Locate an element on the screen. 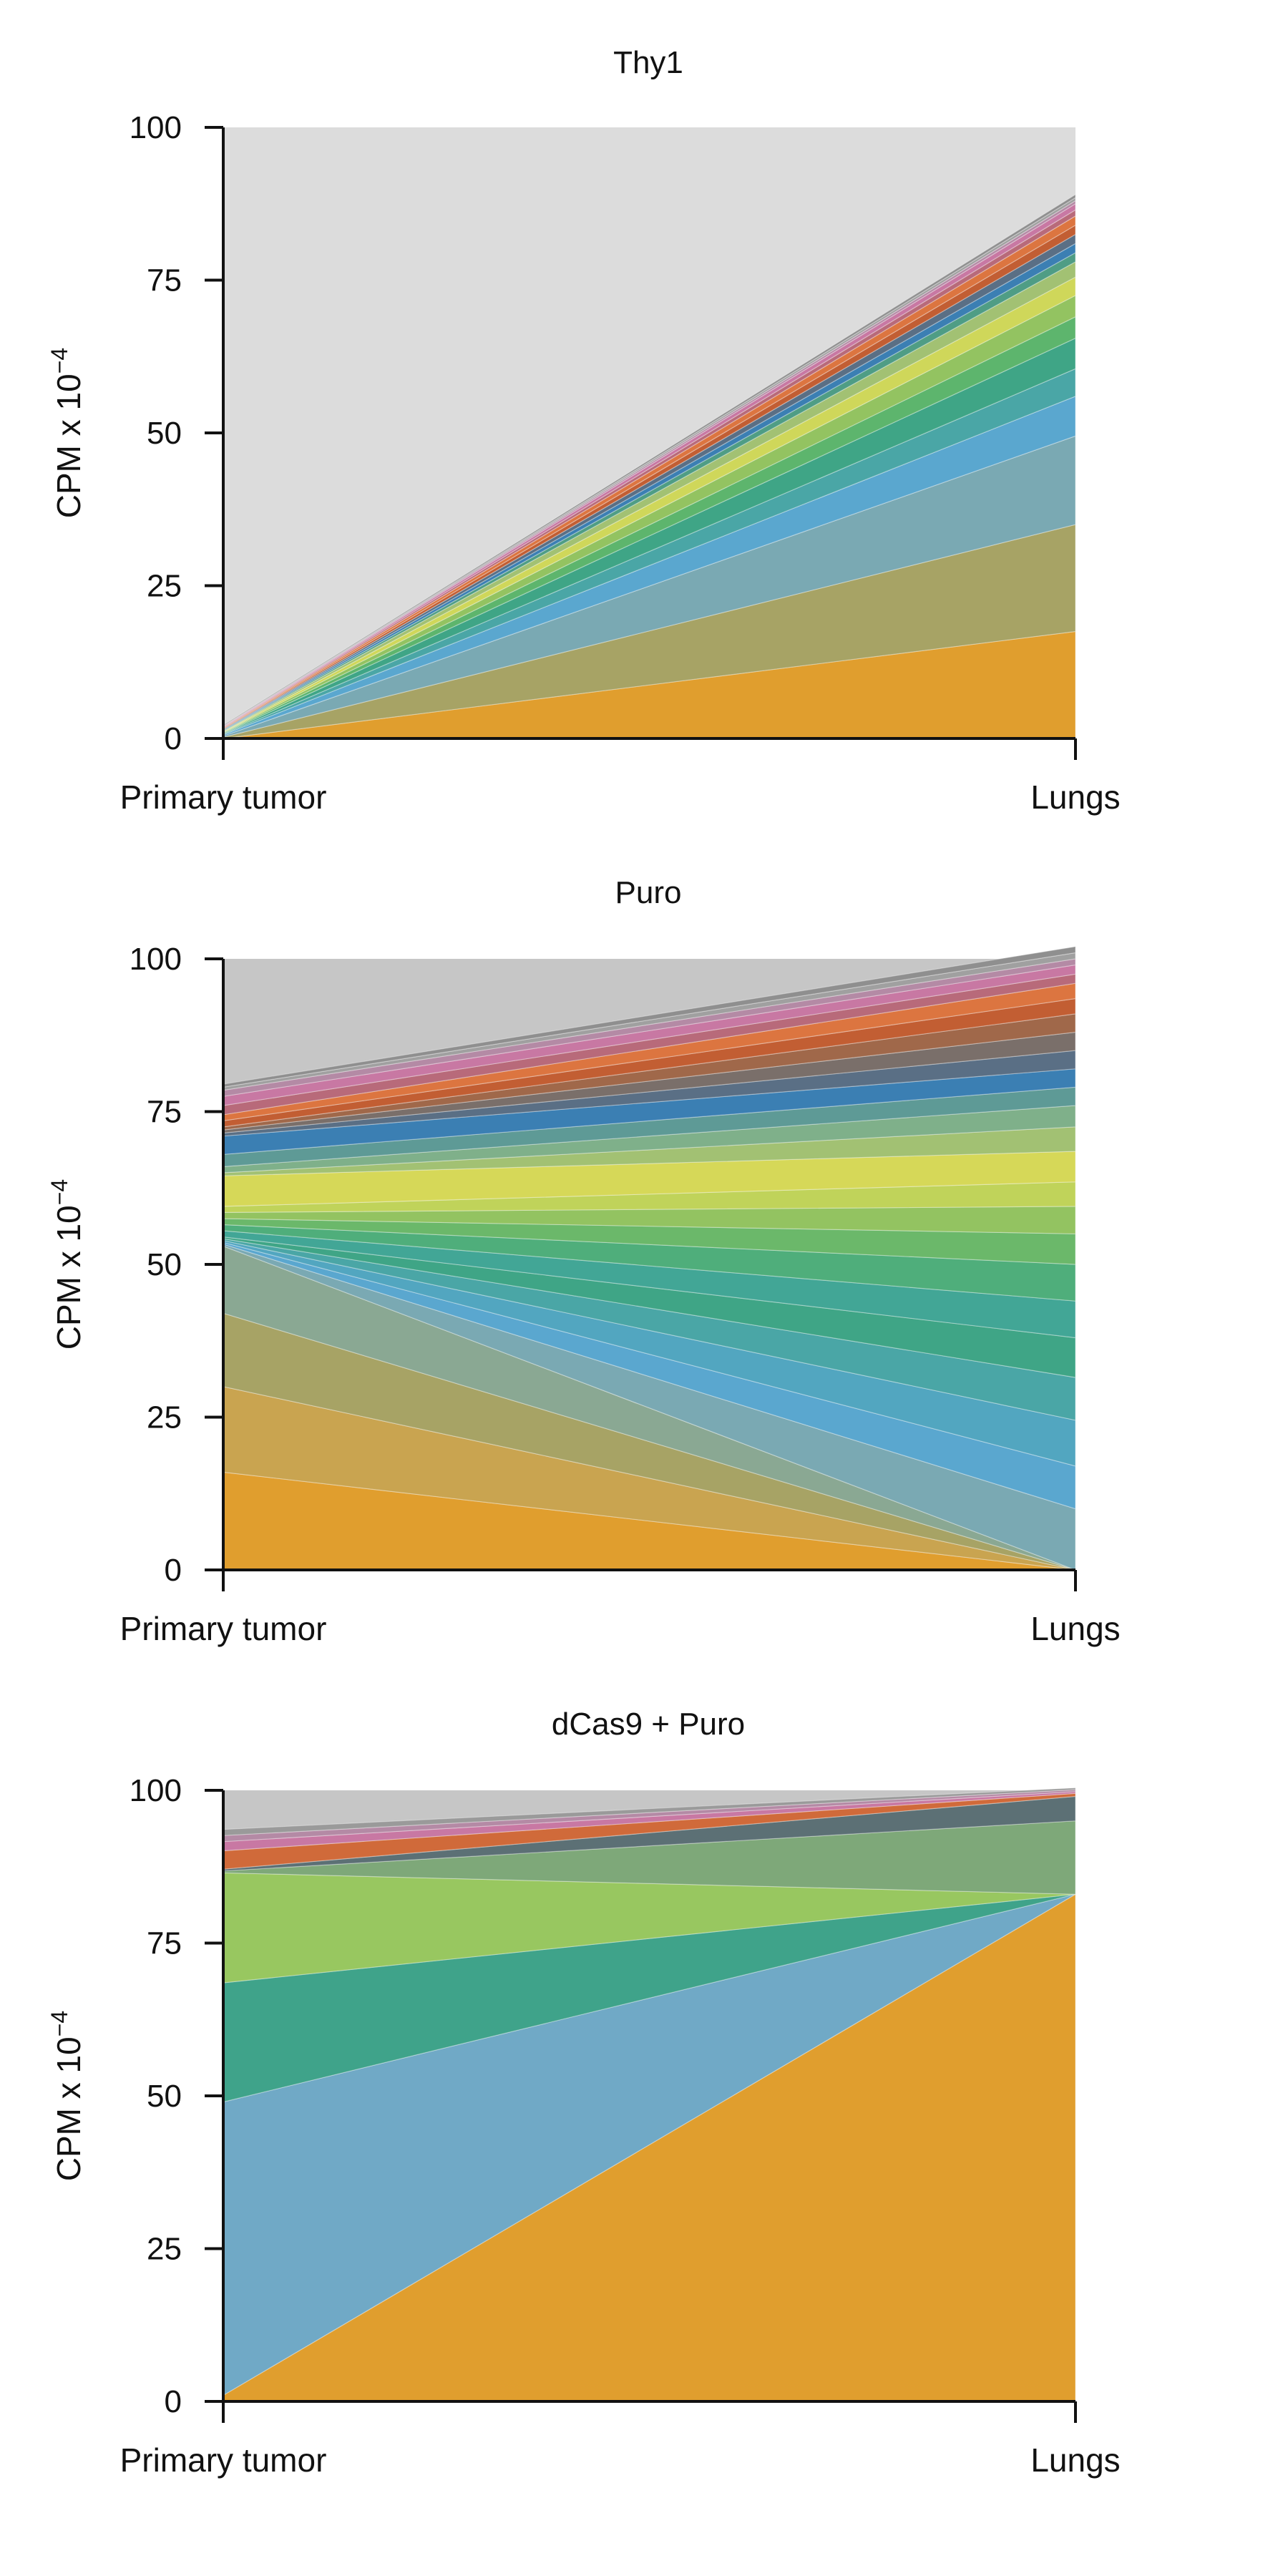  chart-title: Thy1 is located at coordinates (648, 62).